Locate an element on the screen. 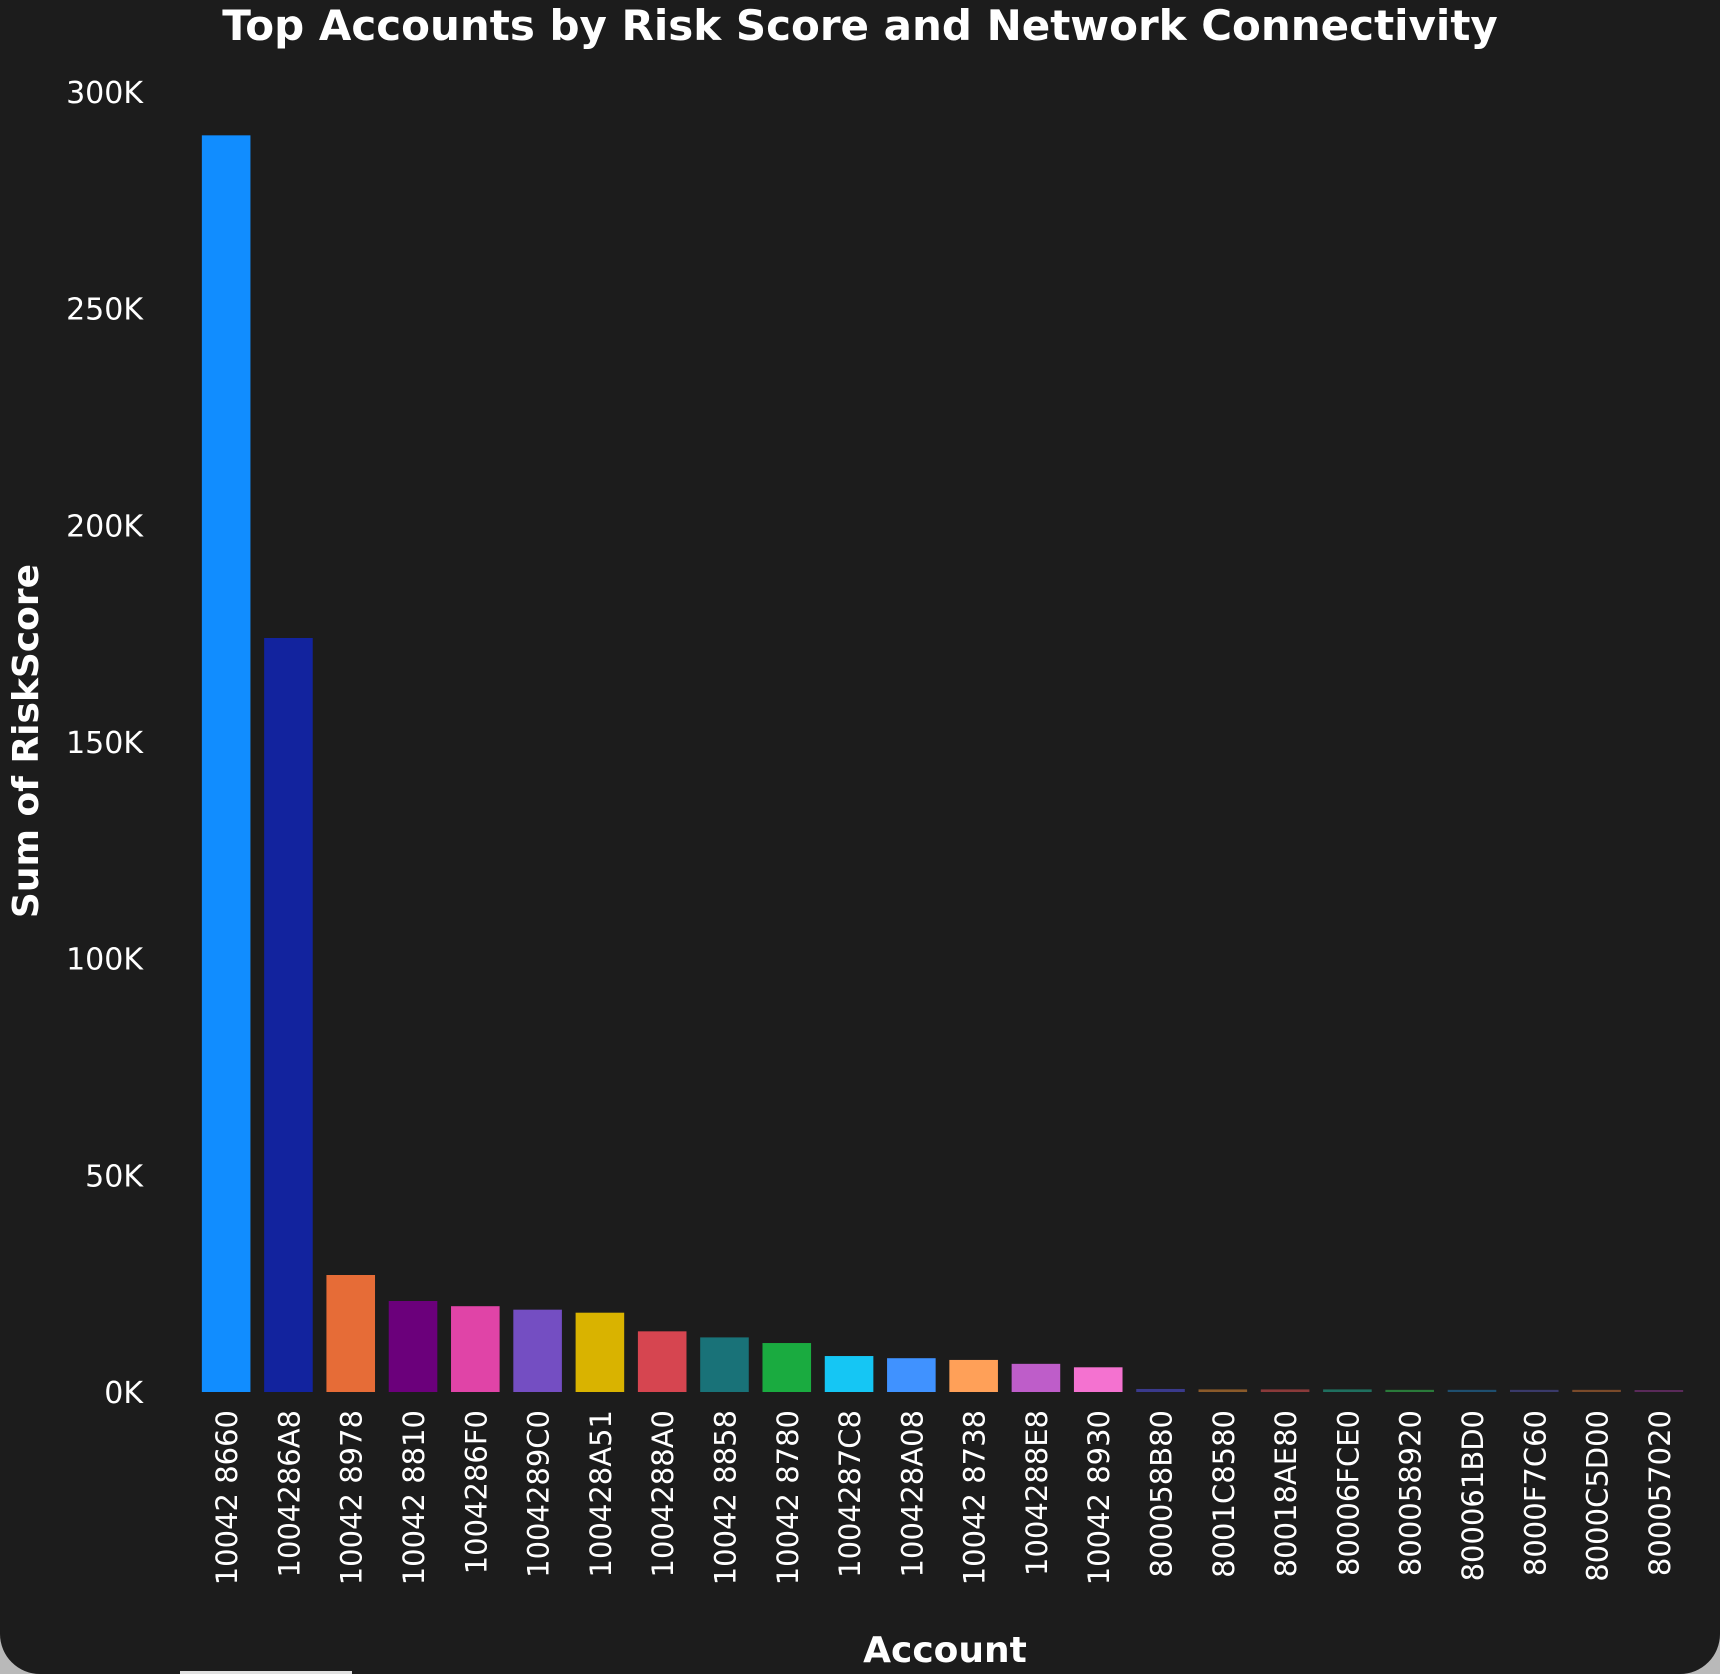 The width and height of the screenshot is (1720, 1674). x-tick-label: 1004288A0 is located at coordinates (663, 1493).